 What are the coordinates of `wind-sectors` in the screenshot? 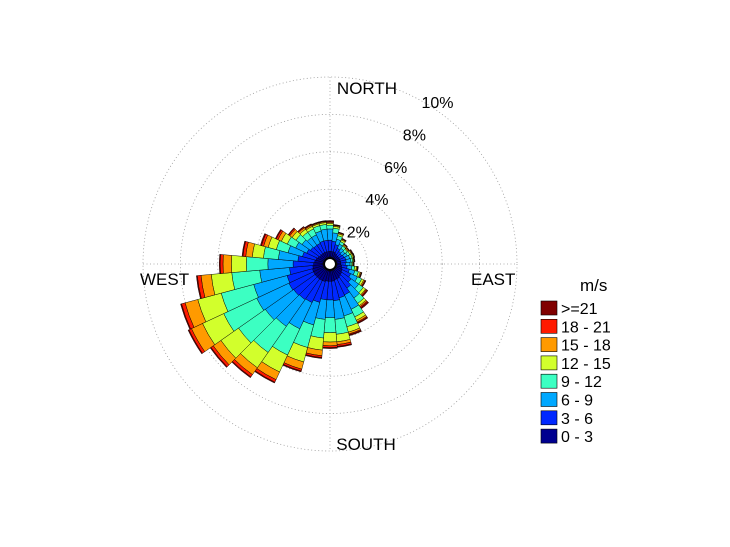 It's located at (274, 302).